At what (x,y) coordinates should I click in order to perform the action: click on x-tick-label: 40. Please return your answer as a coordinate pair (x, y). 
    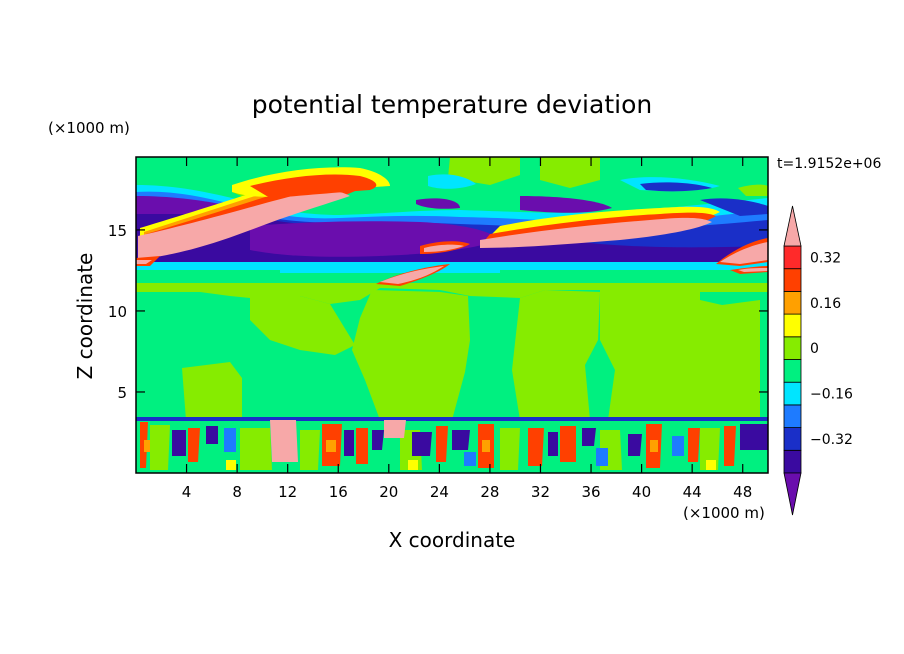
    Looking at the image, I should click on (641, 492).